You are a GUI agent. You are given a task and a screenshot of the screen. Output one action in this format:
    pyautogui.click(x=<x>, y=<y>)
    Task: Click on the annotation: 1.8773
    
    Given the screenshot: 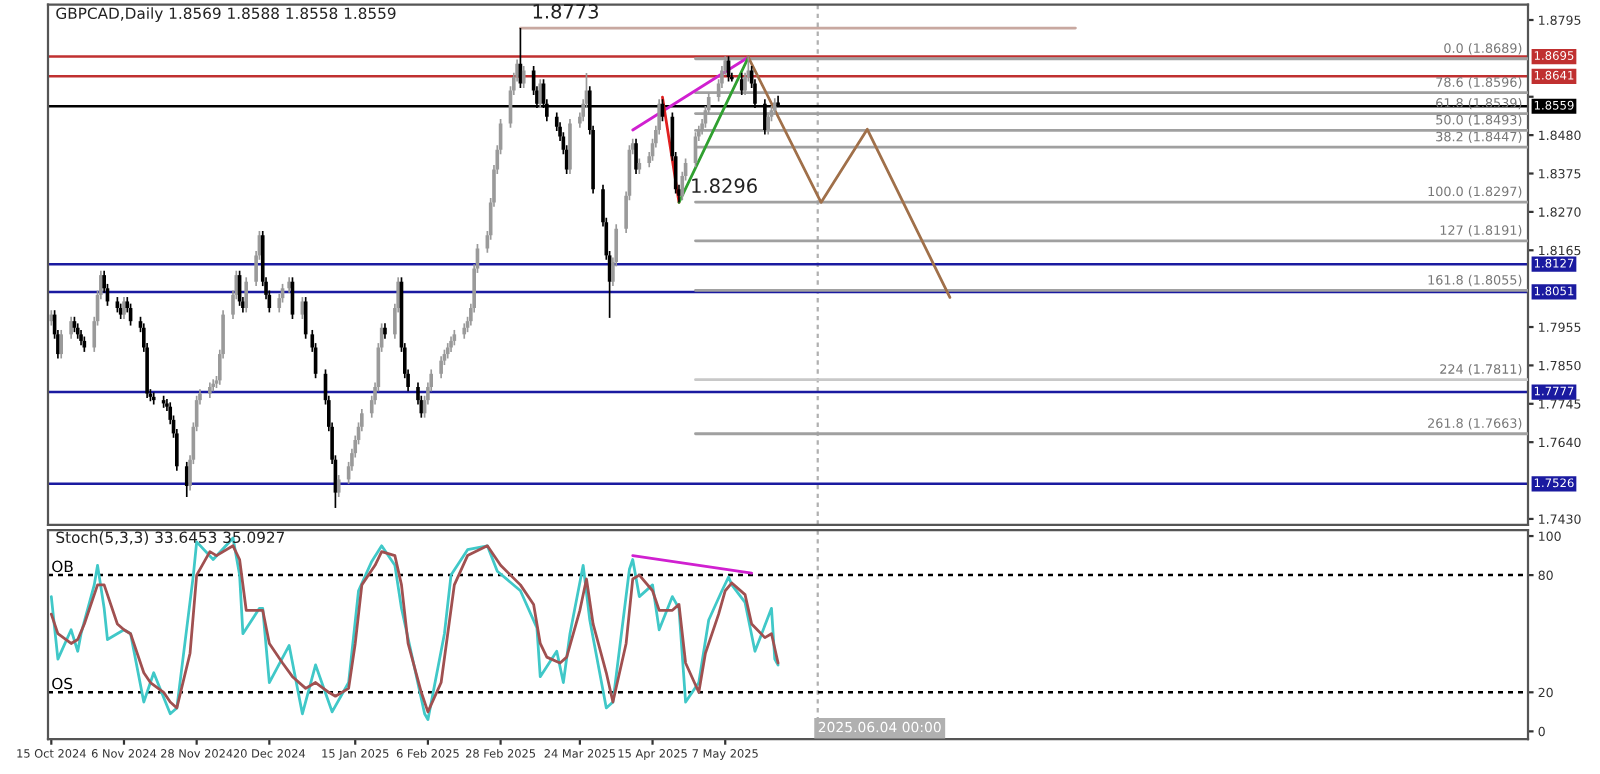 What is the action you would take?
    pyautogui.click(x=565, y=11)
    